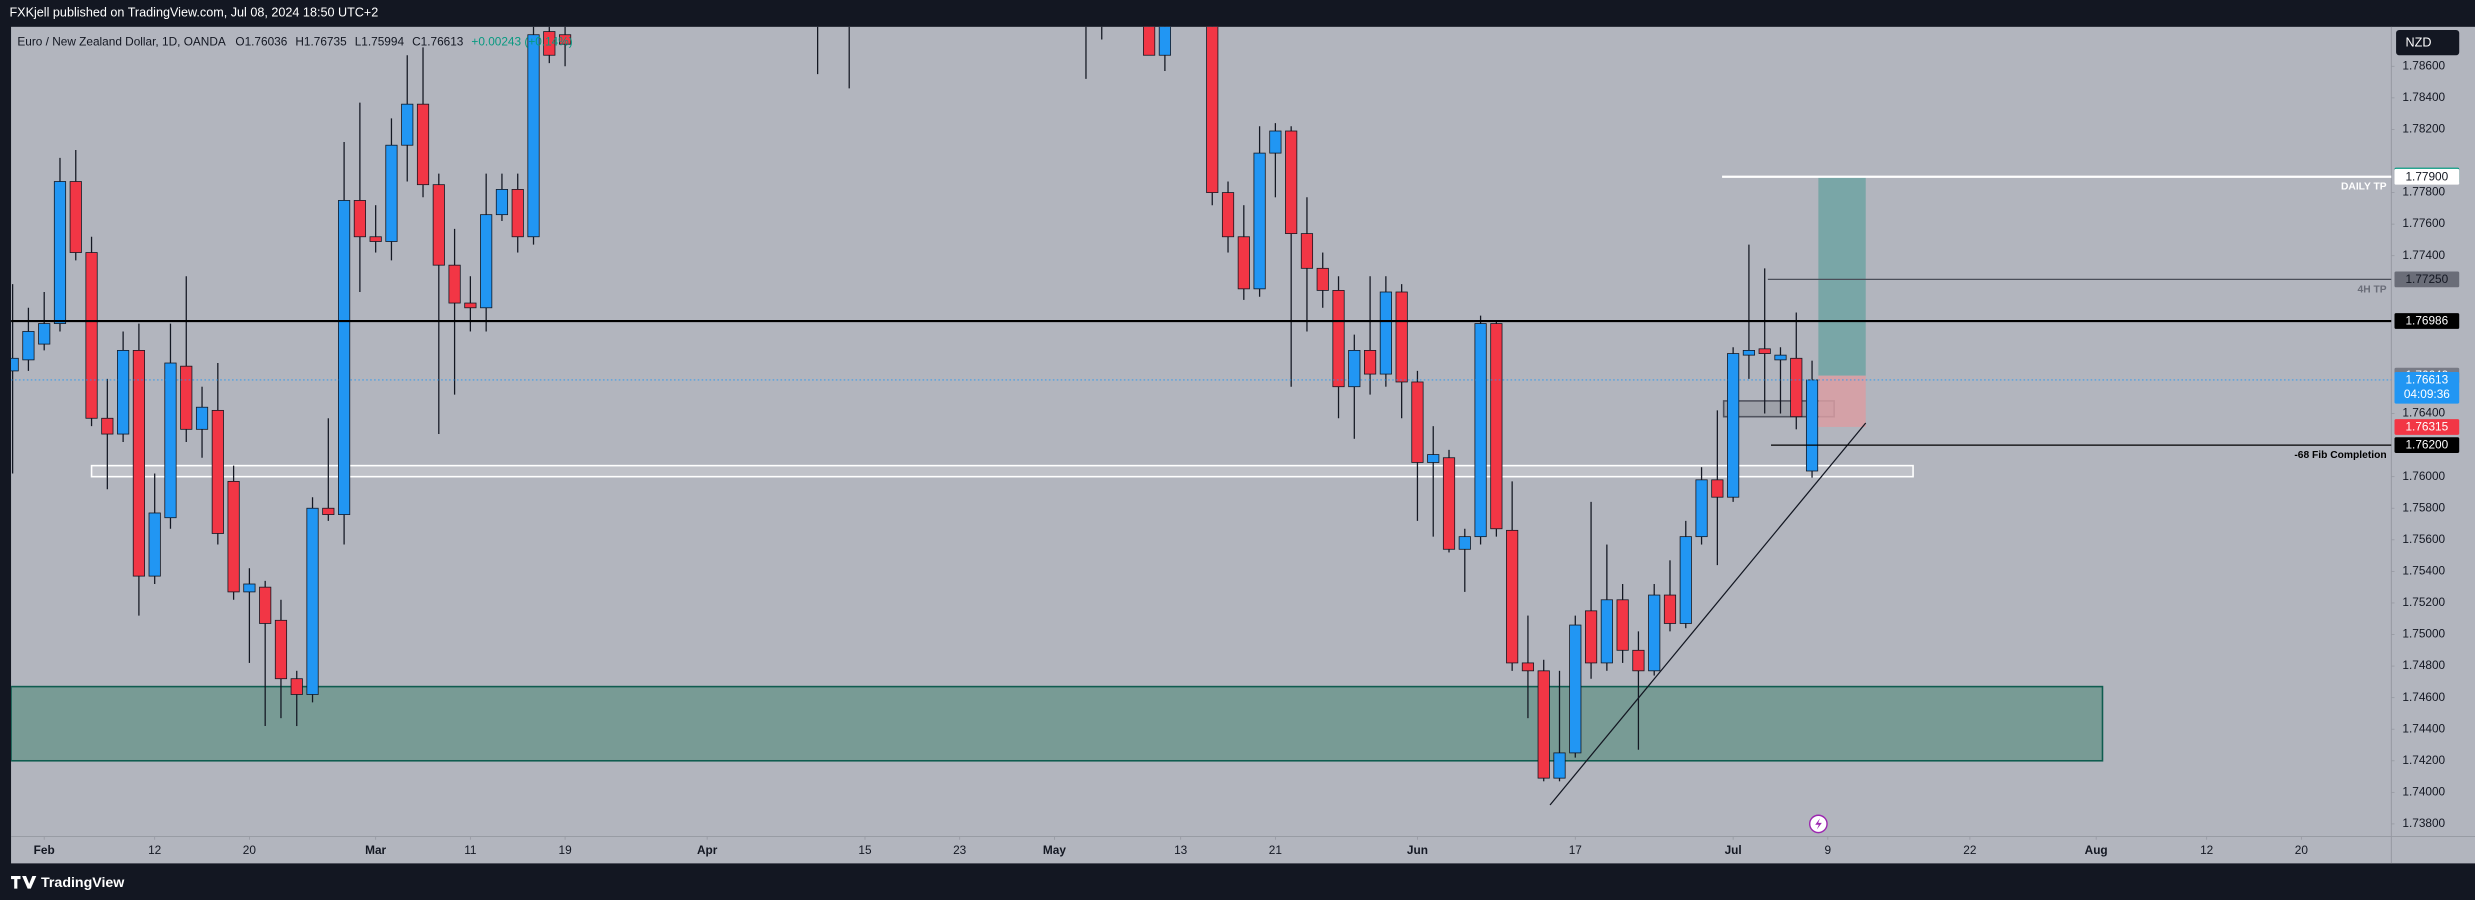 The height and width of the screenshot is (900, 2475). Describe the element at coordinates (2340, 455) in the screenshot. I see `level-annotation: -68 Fib Completion` at that location.